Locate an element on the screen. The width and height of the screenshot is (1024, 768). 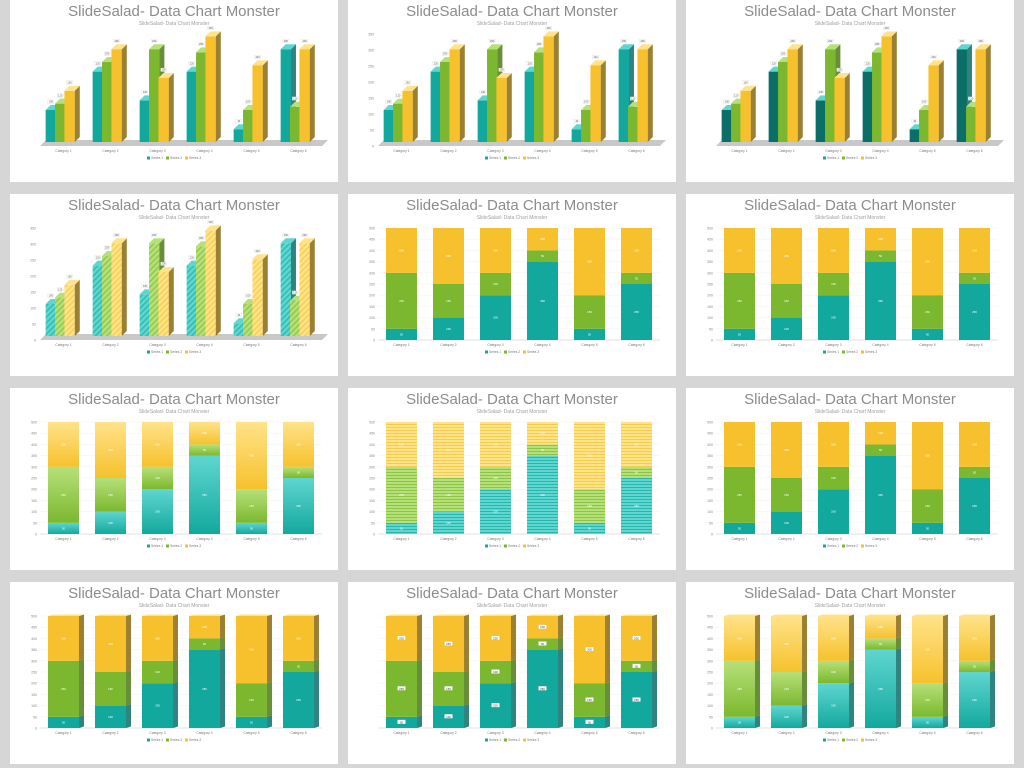
legend-entry: Series 2 is located at coordinates (514, 158).